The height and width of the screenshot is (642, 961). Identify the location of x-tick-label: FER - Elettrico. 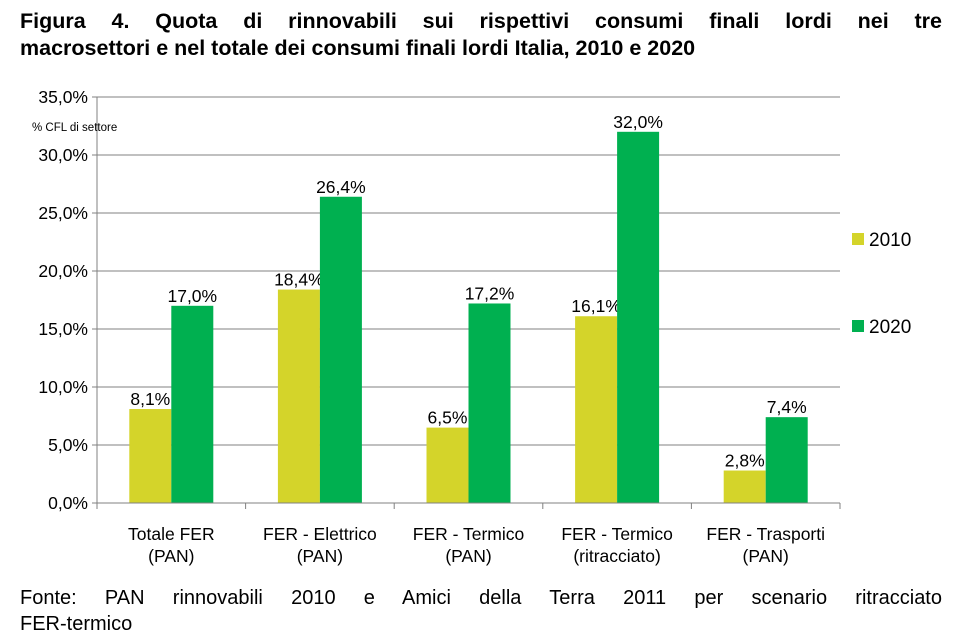
(320, 534).